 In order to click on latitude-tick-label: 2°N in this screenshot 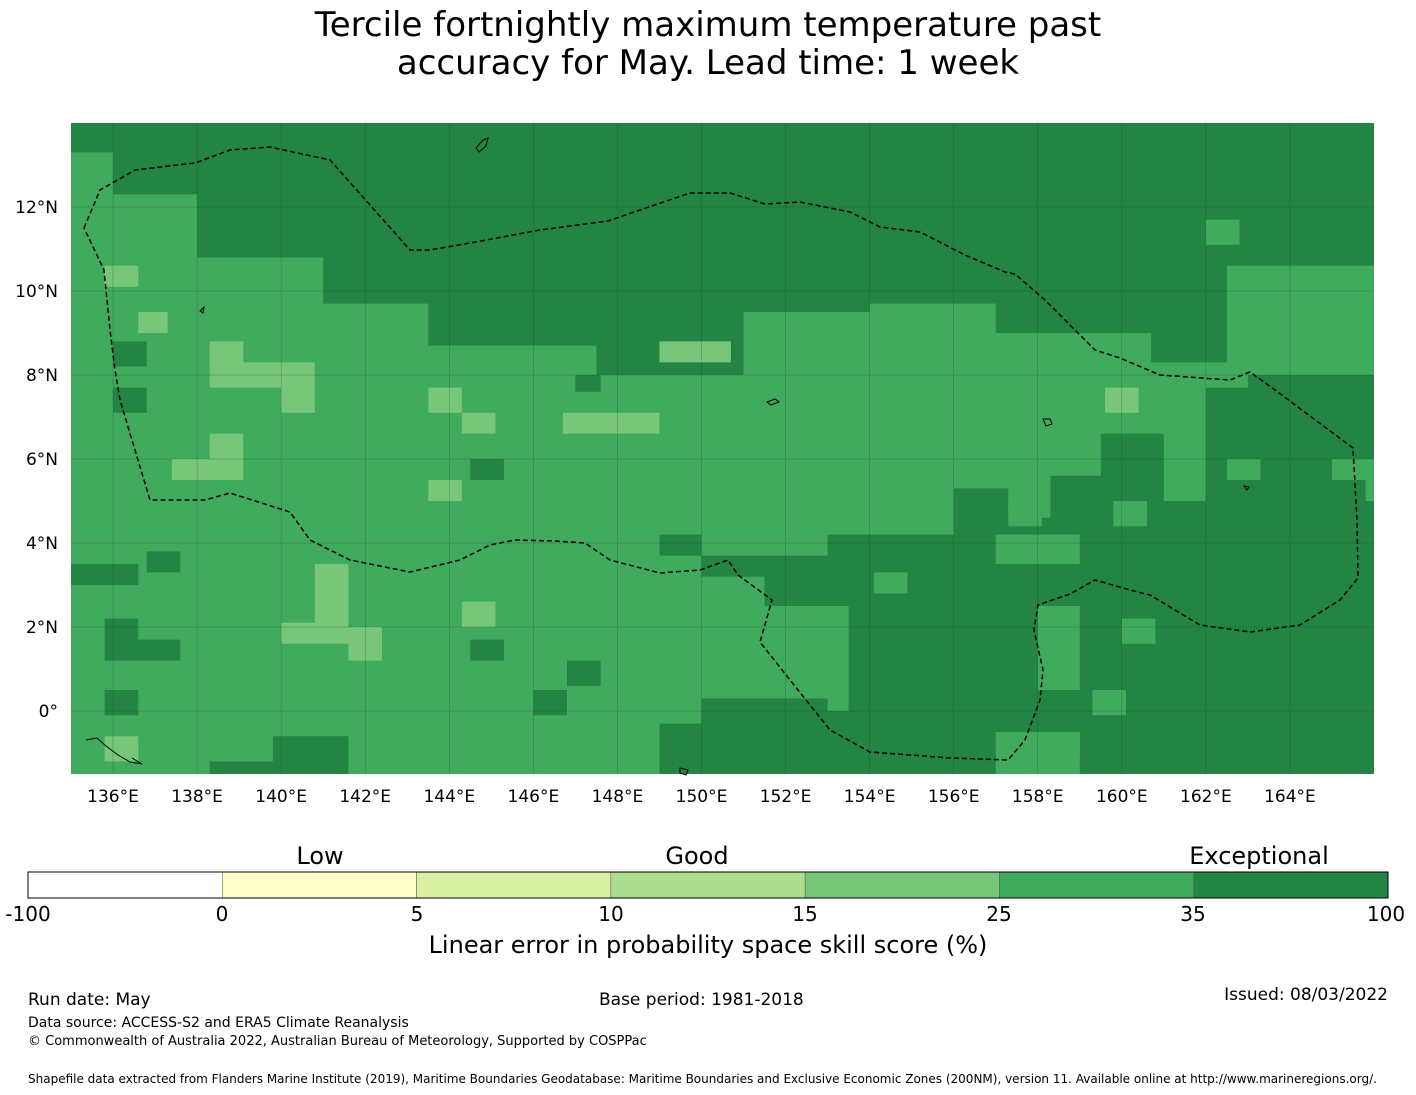, I will do `click(42, 628)`.